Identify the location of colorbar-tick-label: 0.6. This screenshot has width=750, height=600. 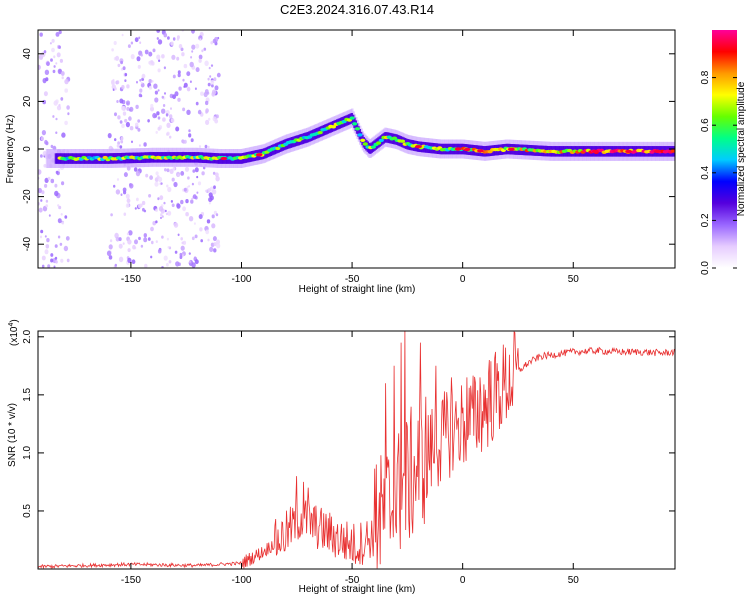
(705, 125).